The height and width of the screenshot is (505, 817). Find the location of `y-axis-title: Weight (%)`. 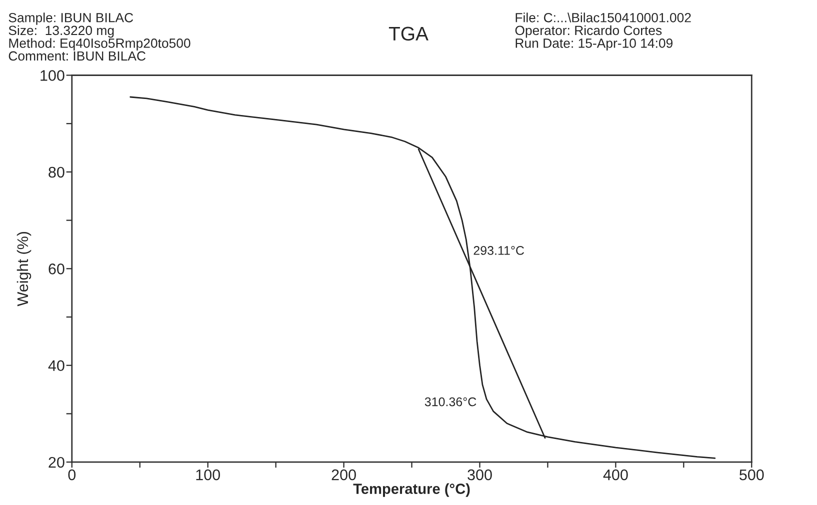

y-axis-title: Weight (%) is located at coordinates (24, 269).